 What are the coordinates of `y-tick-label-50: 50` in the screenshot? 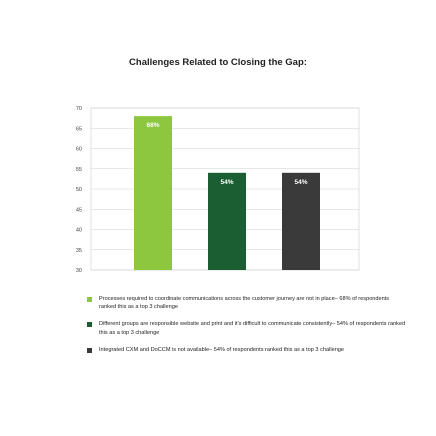 It's located at (79, 190).